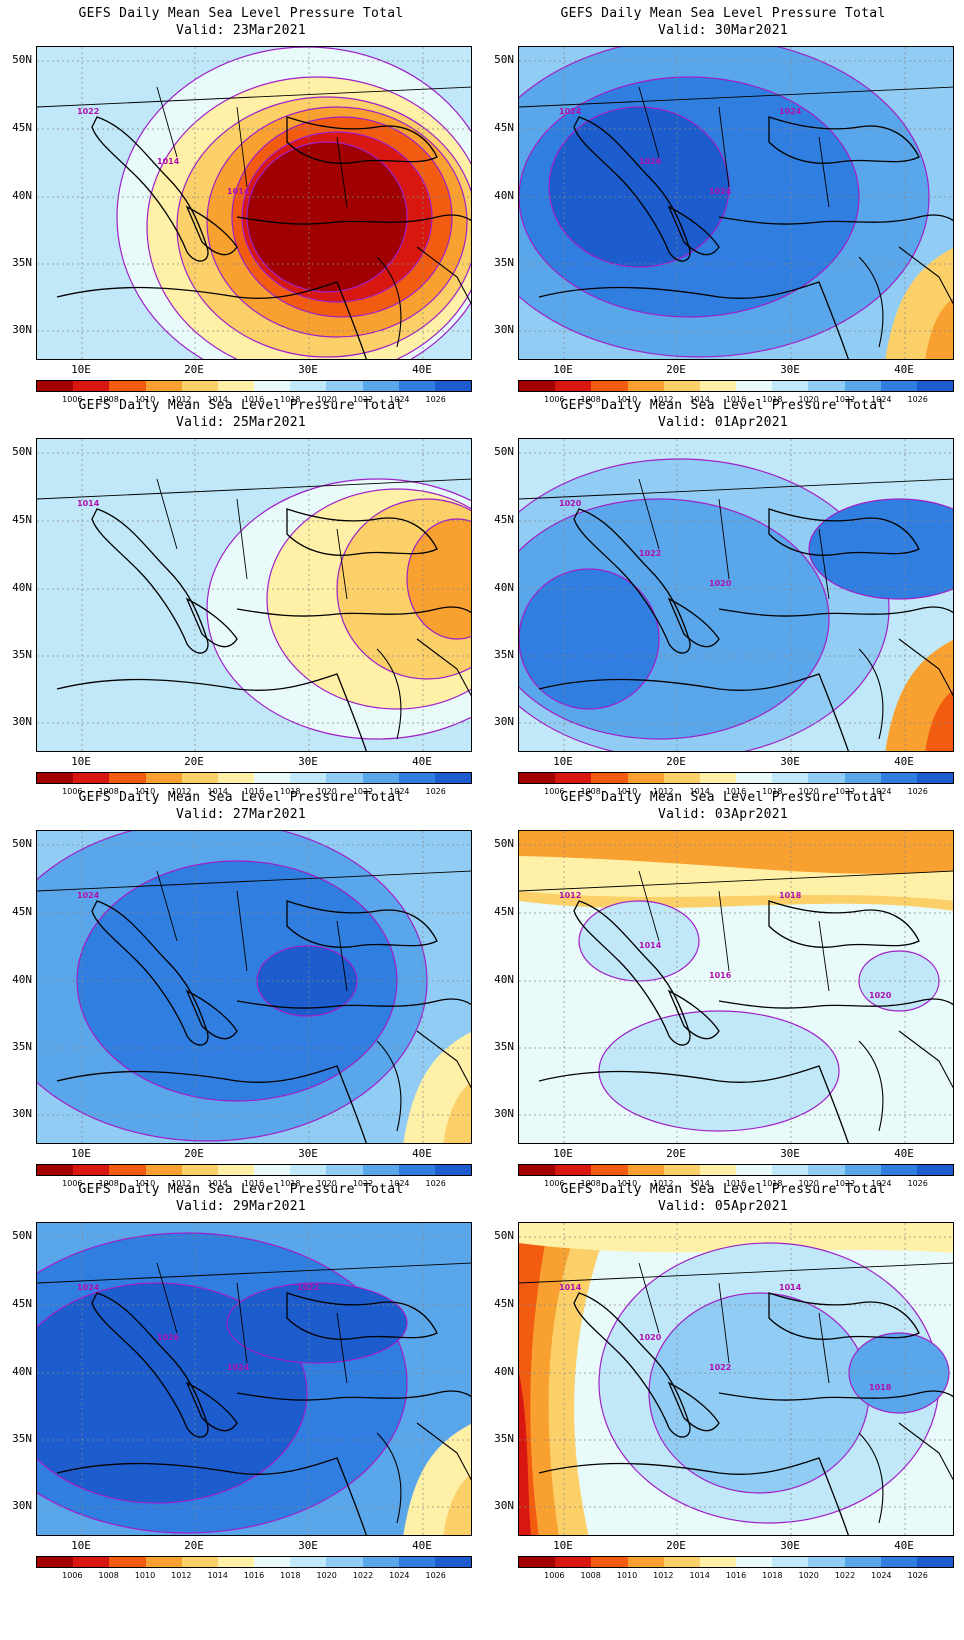 The height and width of the screenshot is (1640, 964). Describe the element at coordinates (241, 814) in the screenshot. I see `panel-valid-date: Valid: 27Mar2021` at that location.